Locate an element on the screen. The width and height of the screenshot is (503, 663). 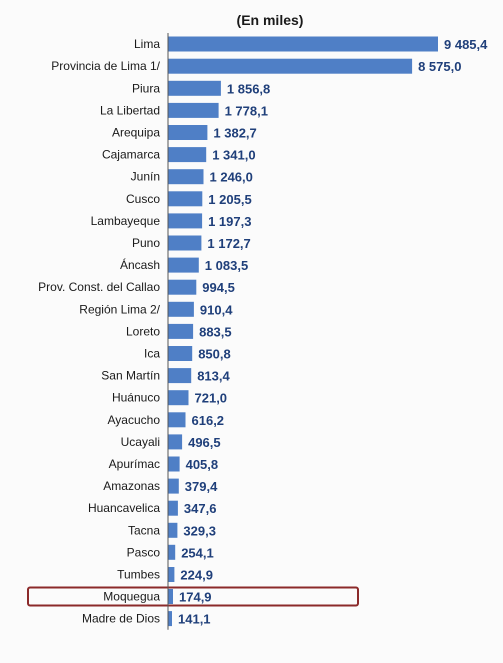
value-label-arequipa: 1 382,7 is located at coordinates (234, 133).